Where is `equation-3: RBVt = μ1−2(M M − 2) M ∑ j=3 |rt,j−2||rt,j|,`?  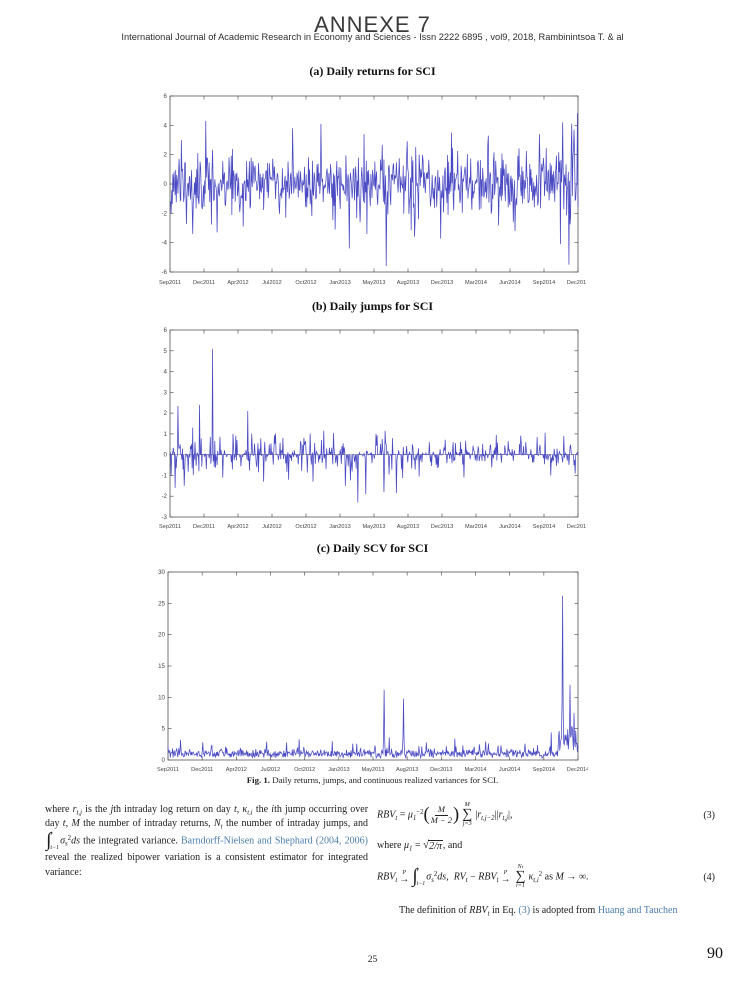
equation-3: RBVt = μ1−2(M M − 2) M ∑ j=3 |rt,j−2||rt,j|, is located at coordinates (445, 814).